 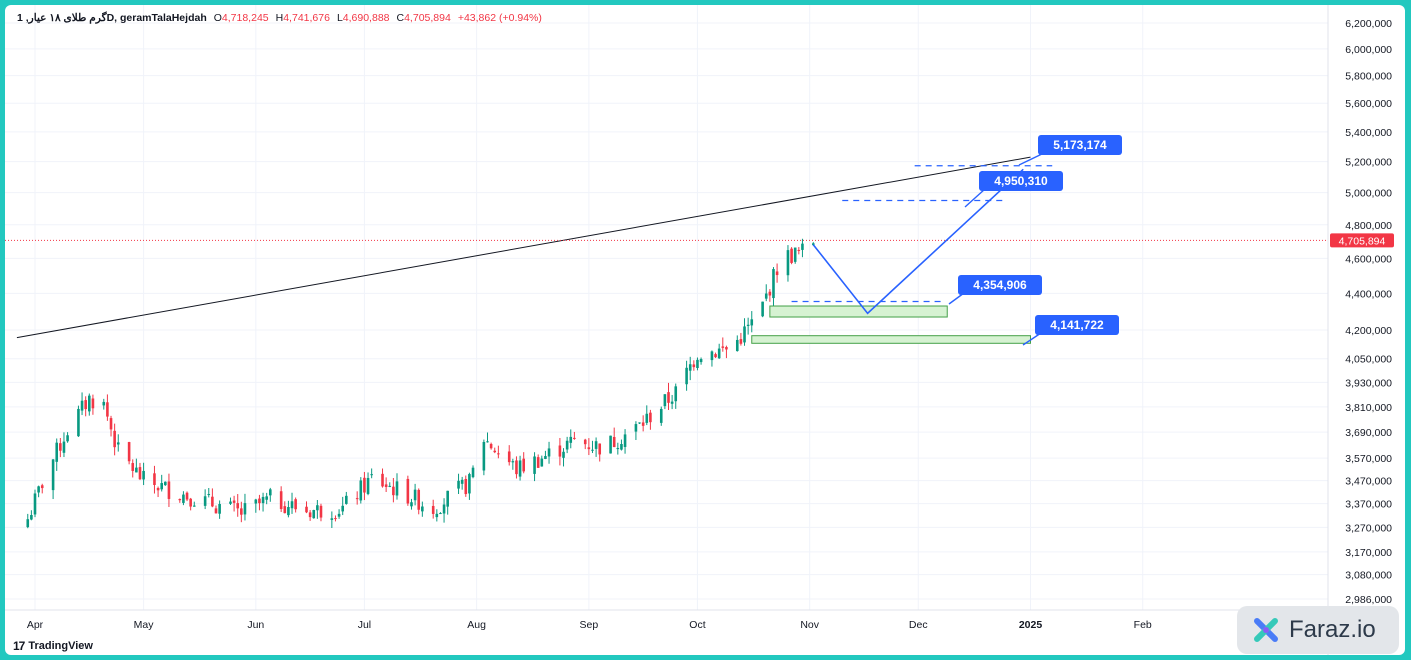 I want to click on faraz-watermark: Faraz.io, so click(x=1318, y=630).